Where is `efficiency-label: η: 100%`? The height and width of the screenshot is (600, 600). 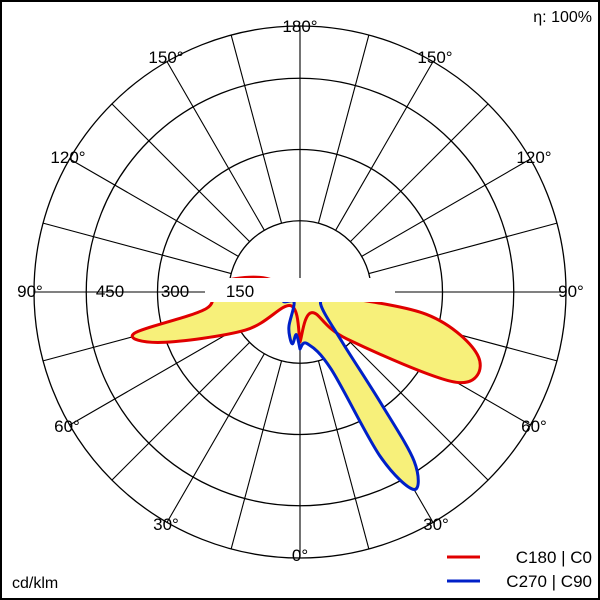
efficiency-label: η: 100% is located at coordinates (562, 17).